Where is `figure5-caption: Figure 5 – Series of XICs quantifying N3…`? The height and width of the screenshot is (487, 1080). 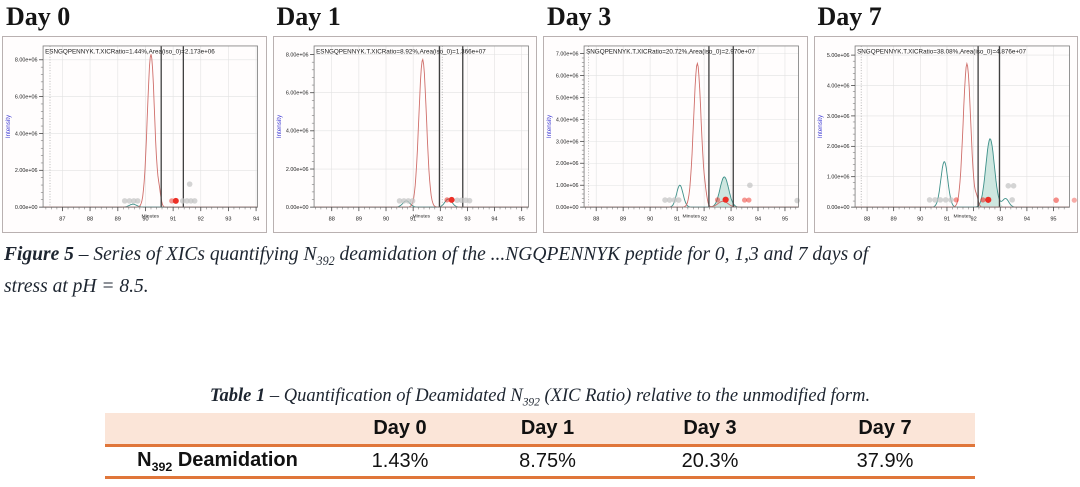 figure5-caption: Figure 5 – Series of XICs quantifying N3… is located at coordinates (540, 271).